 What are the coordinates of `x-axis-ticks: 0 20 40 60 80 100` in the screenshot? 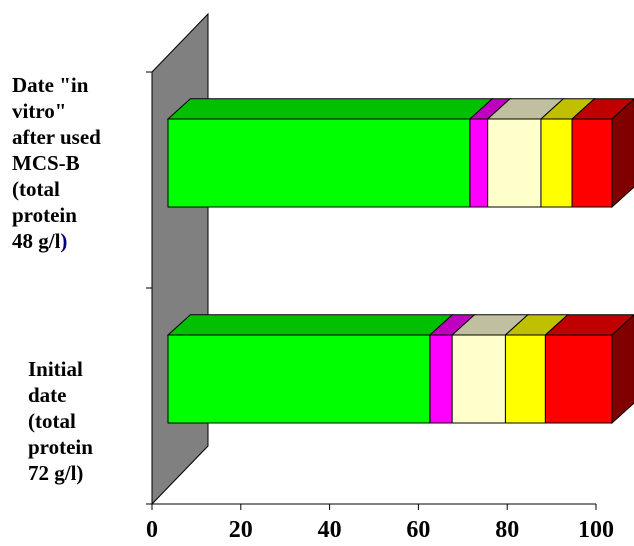 It's located at (380, 523).